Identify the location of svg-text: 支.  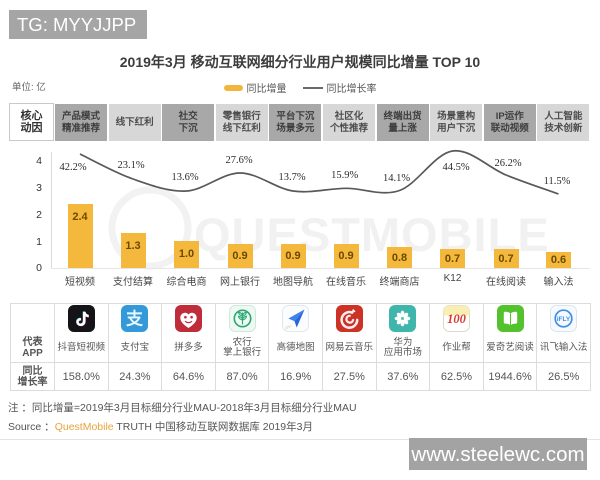
(135, 319).